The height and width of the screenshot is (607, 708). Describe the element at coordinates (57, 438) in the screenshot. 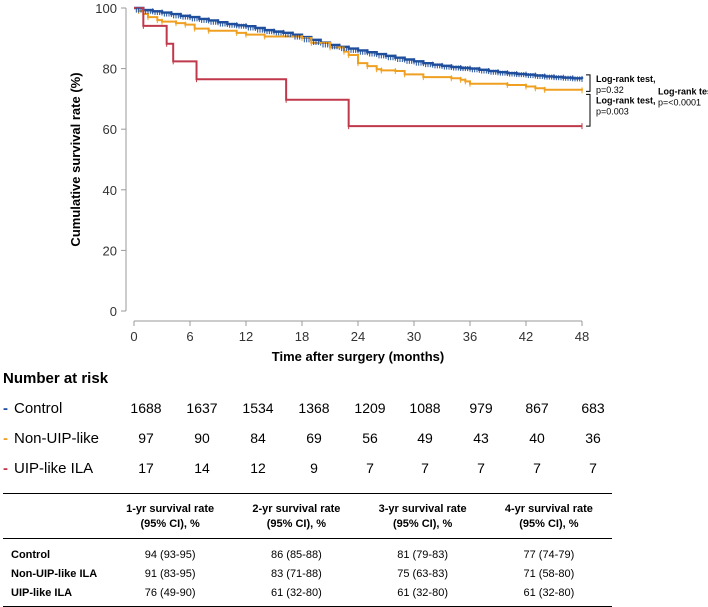

I see `risk-label-text: Non-UIP-like` at that location.